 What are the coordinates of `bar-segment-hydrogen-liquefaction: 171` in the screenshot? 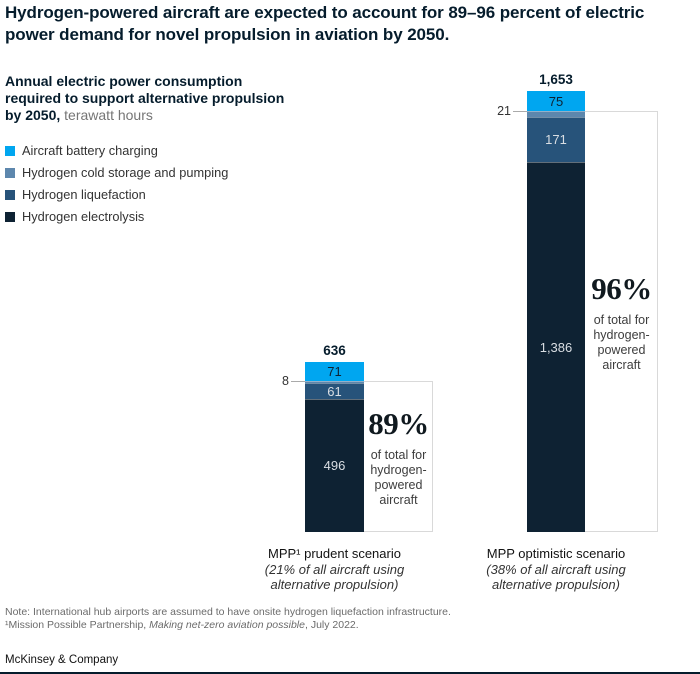 It's located at (556, 139).